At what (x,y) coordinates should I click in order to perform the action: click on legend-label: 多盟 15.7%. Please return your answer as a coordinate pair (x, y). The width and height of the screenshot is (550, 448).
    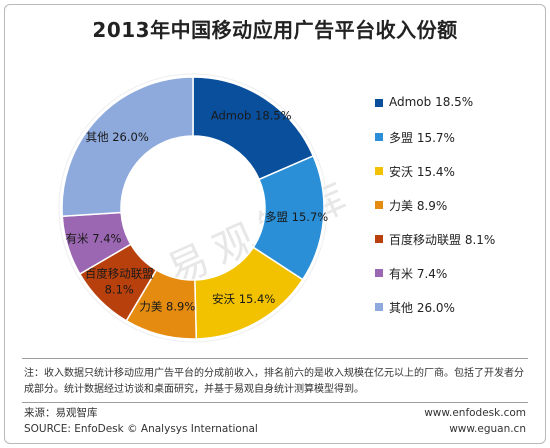
    Looking at the image, I should click on (422, 138).